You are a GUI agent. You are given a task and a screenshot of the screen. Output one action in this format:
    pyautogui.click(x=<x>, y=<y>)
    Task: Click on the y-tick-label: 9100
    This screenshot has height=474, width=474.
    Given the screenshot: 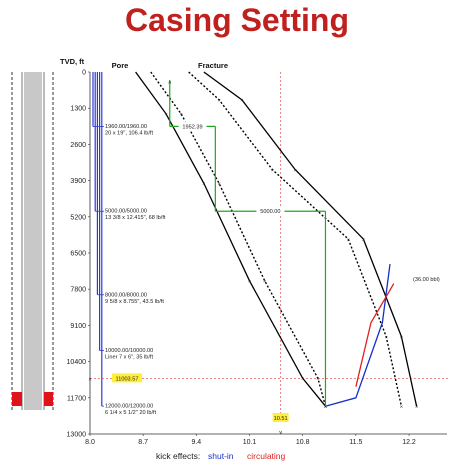 What is the action you would take?
    pyautogui.click(x=78, y=326)
    